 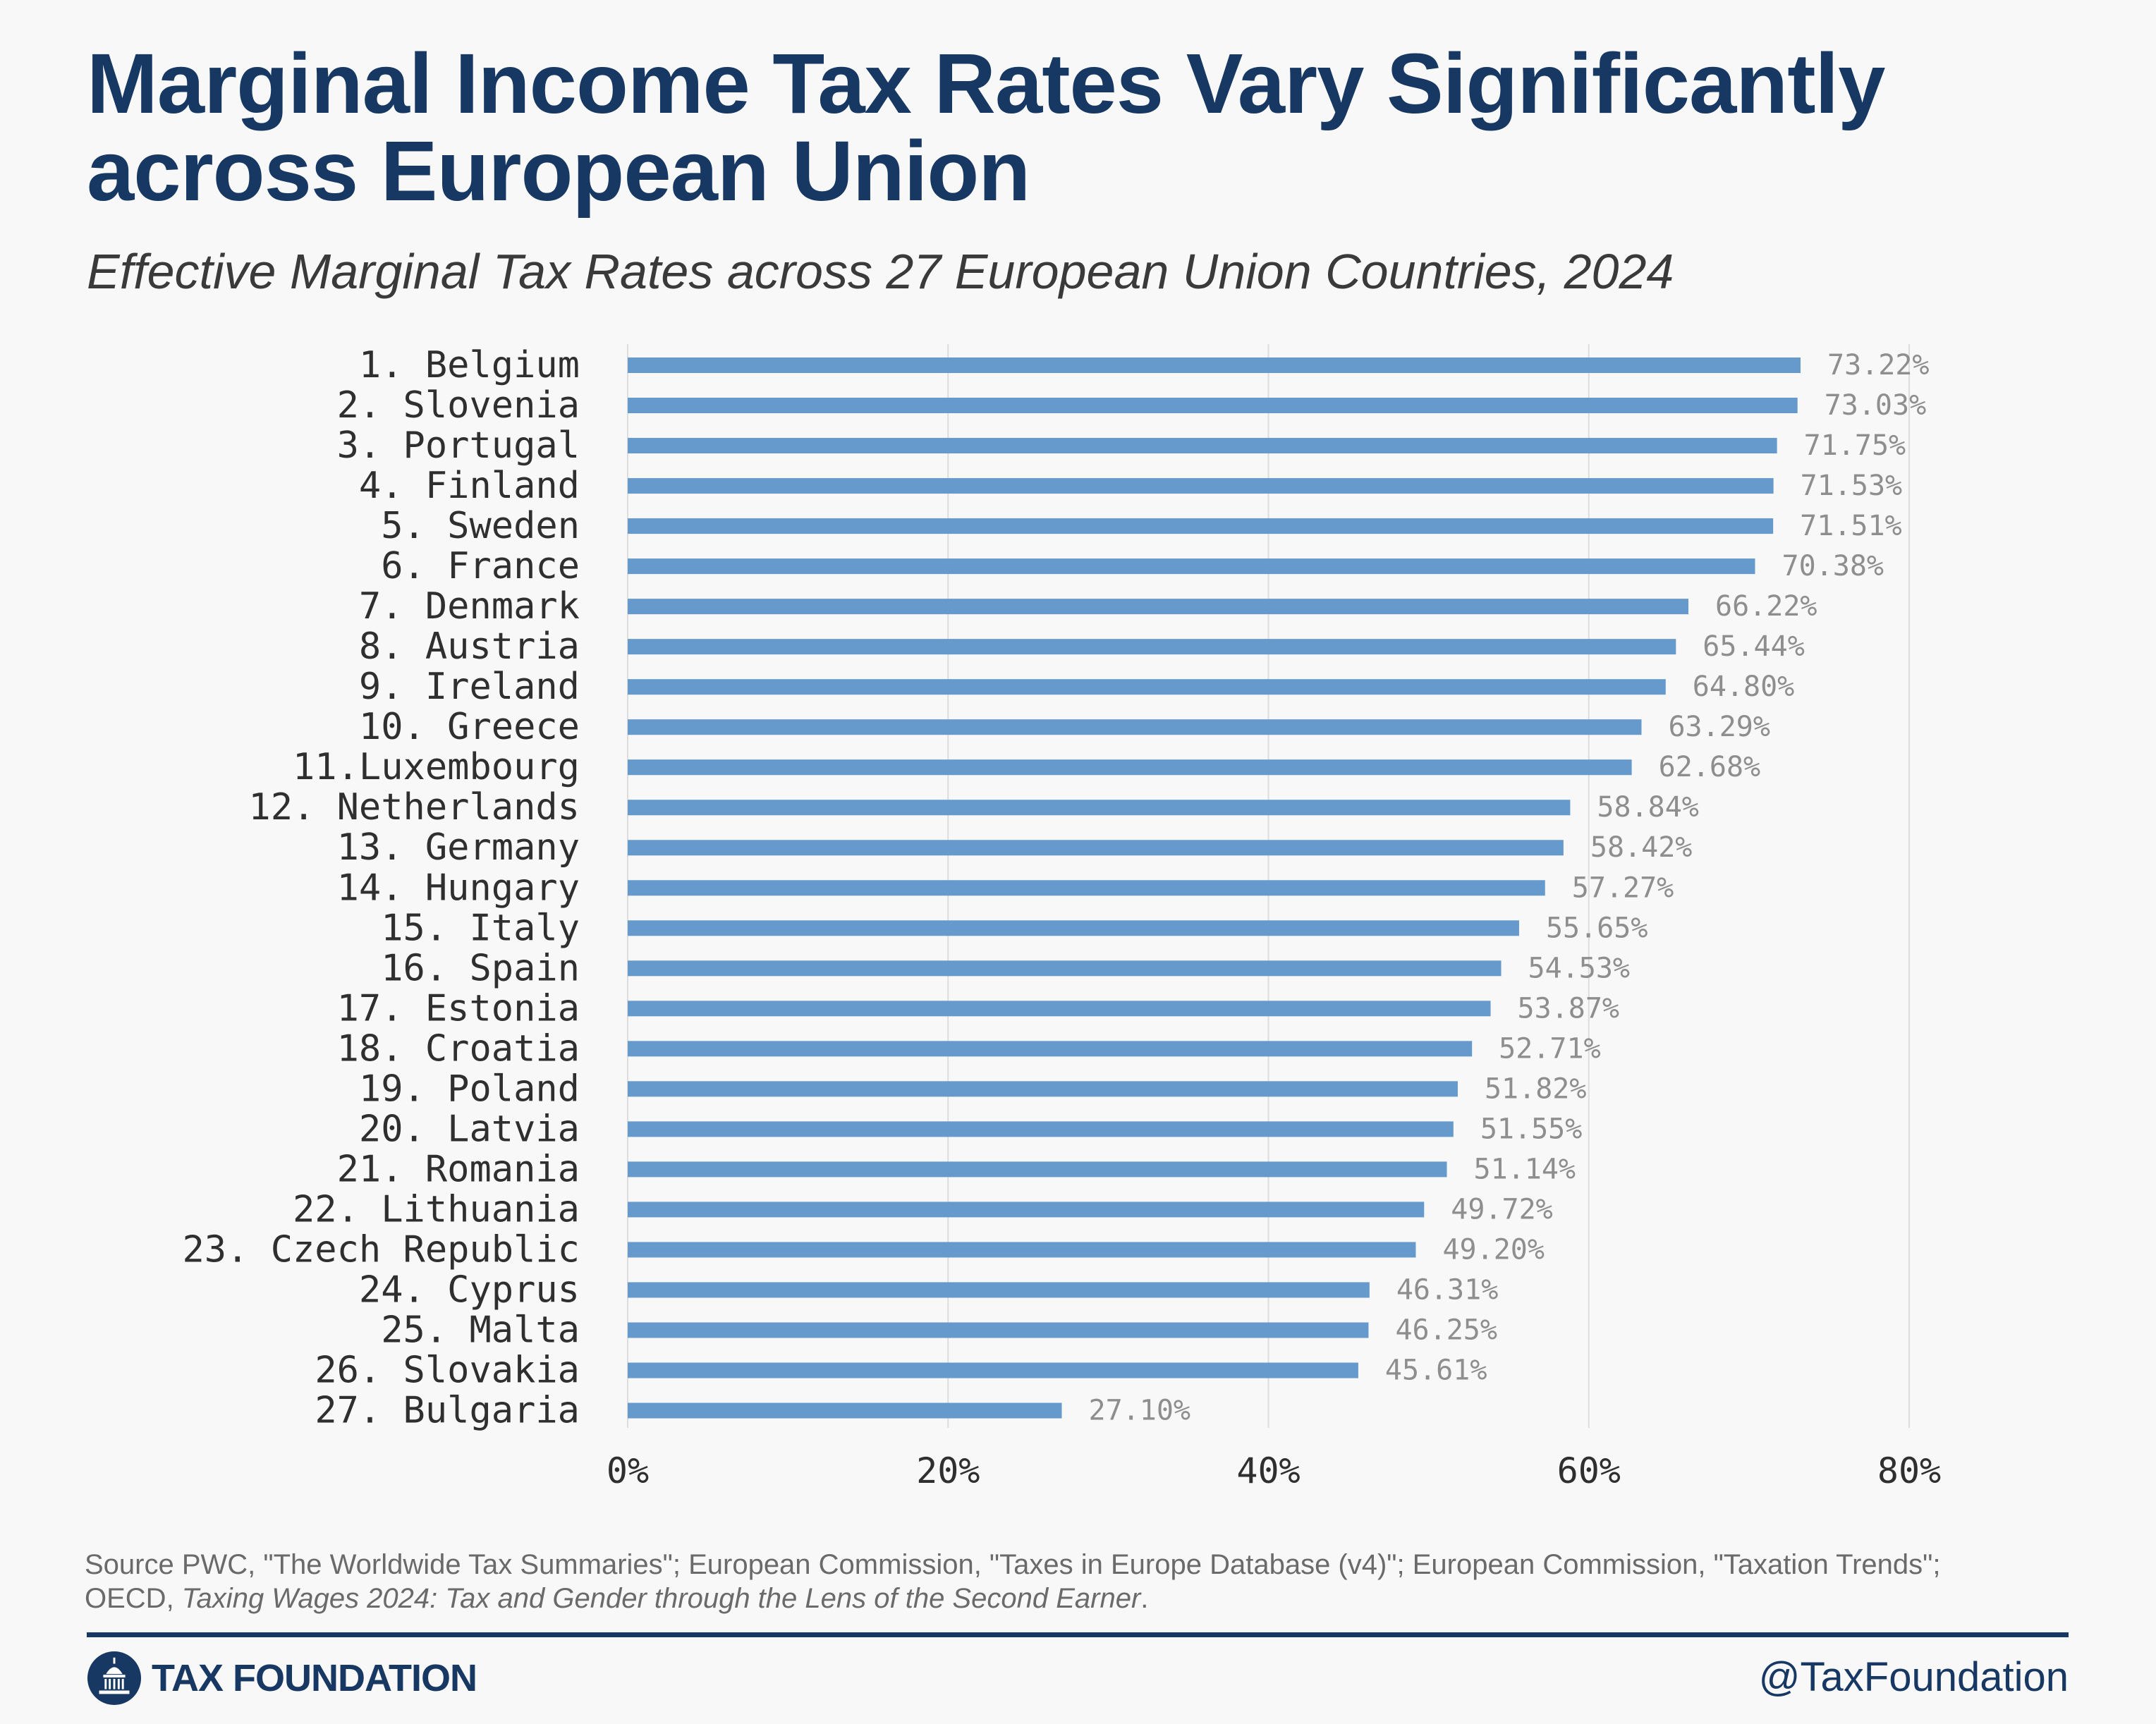 I want to click on category-label: 13. Germany, so click(x=458, y=847).